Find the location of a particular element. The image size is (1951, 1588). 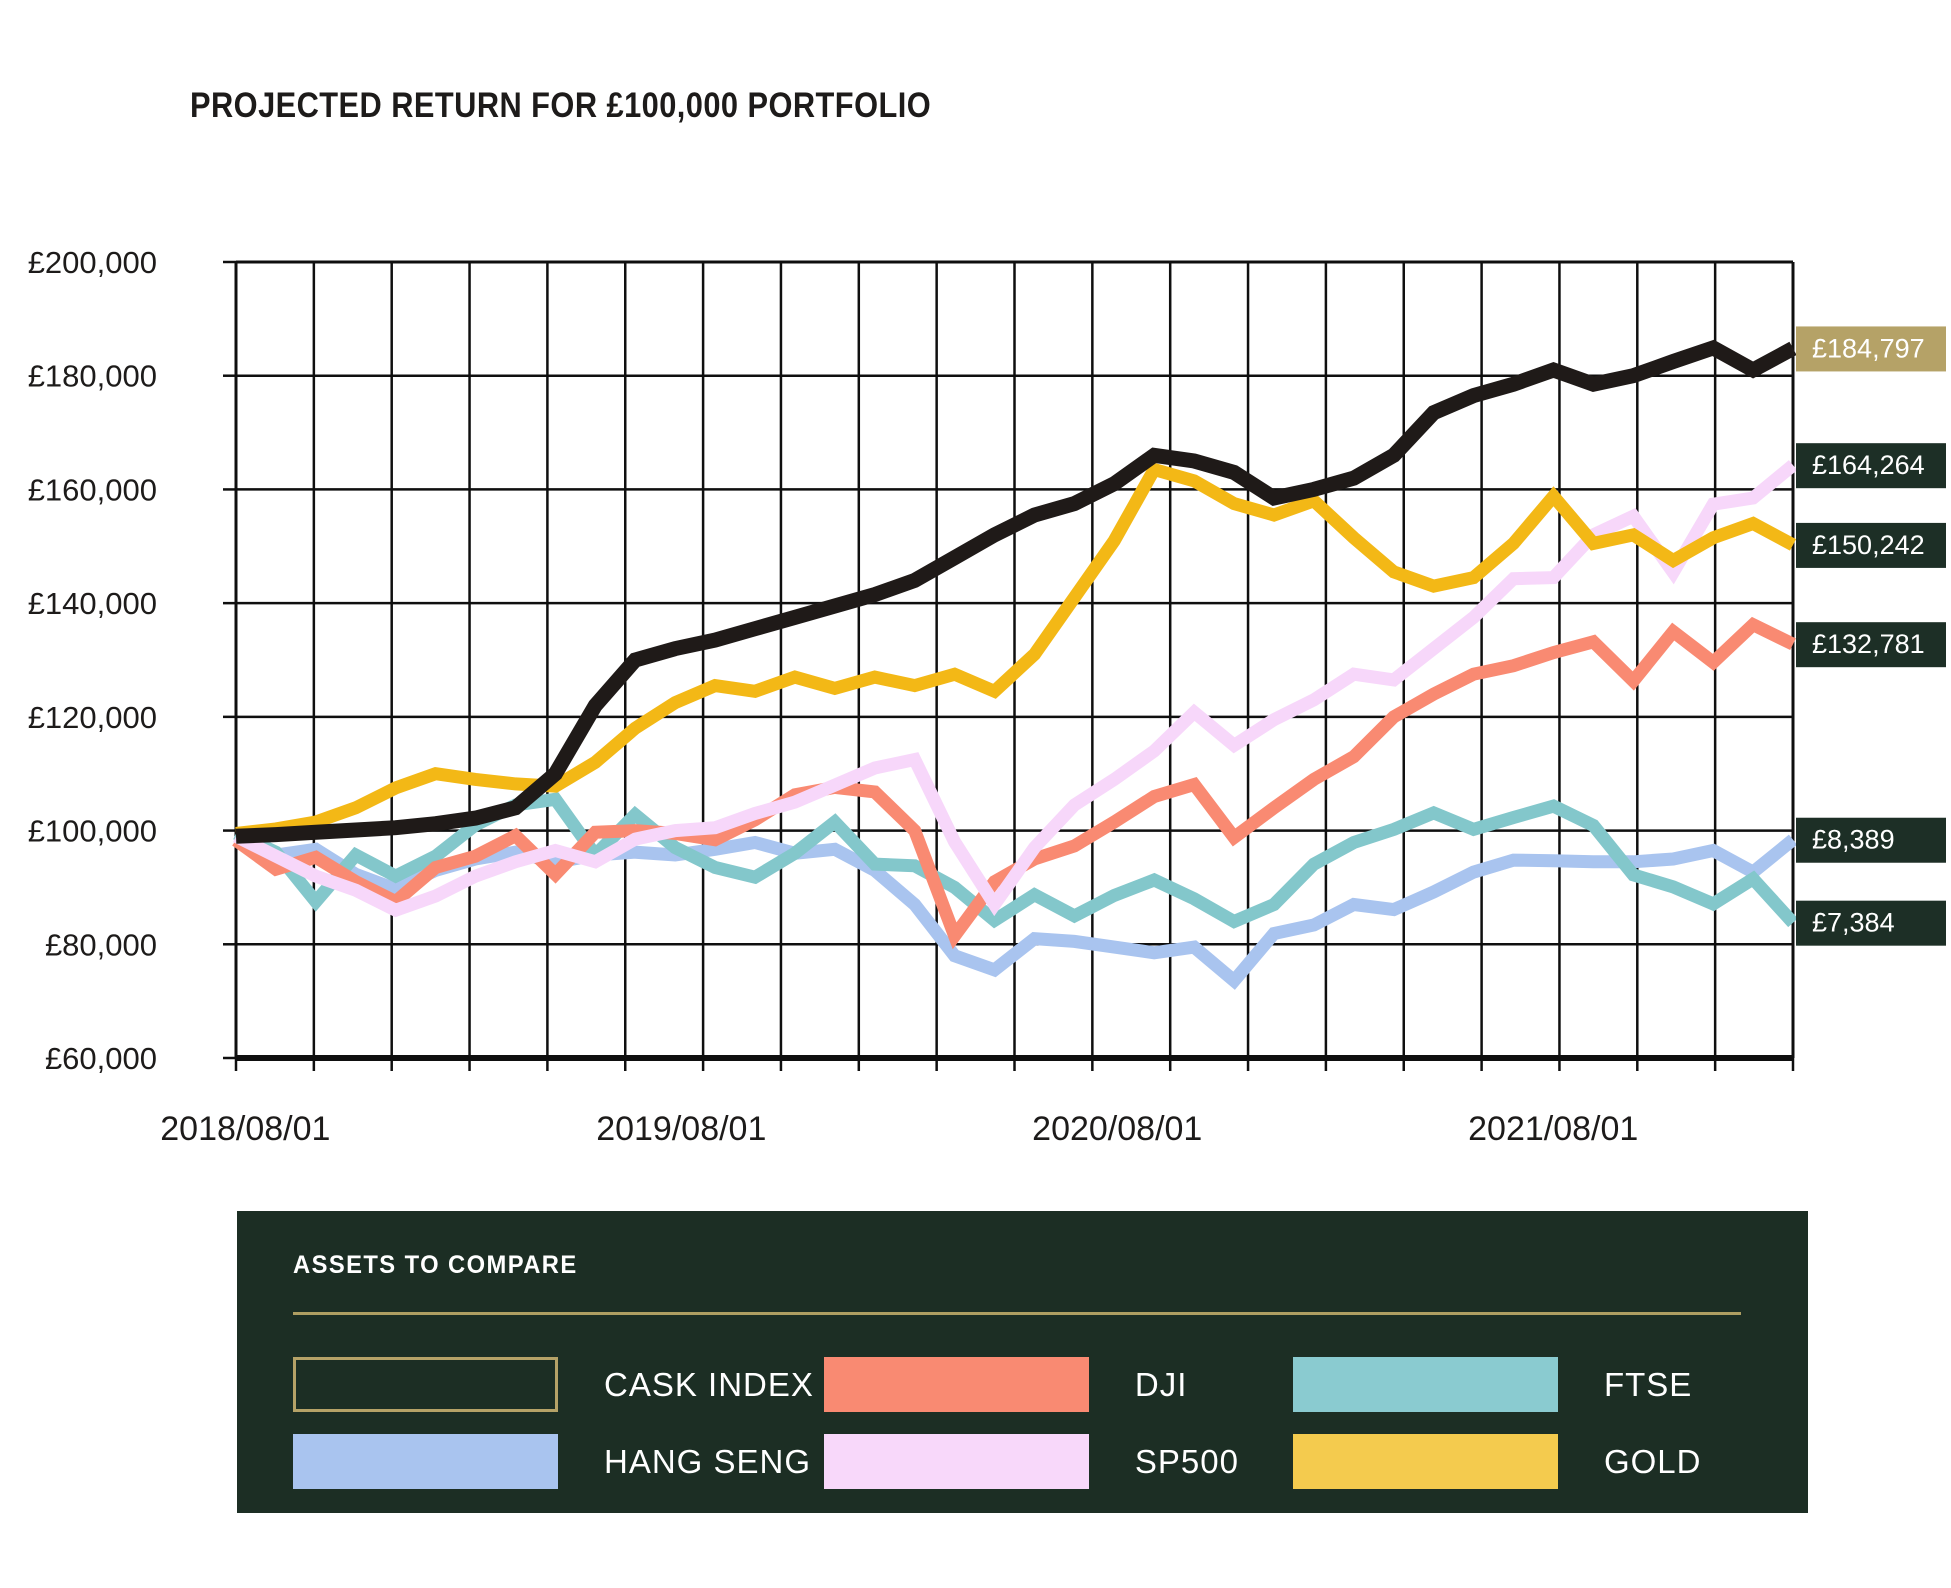

end-label-box-cask-index is located at coordinates (1871, 349).